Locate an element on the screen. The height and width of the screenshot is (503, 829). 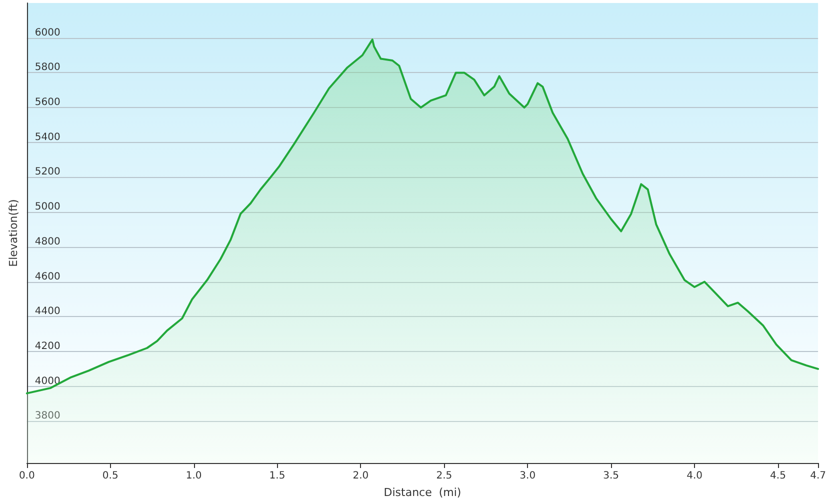
x-tick-label: 3.5 is located at coordinates (611, 476).